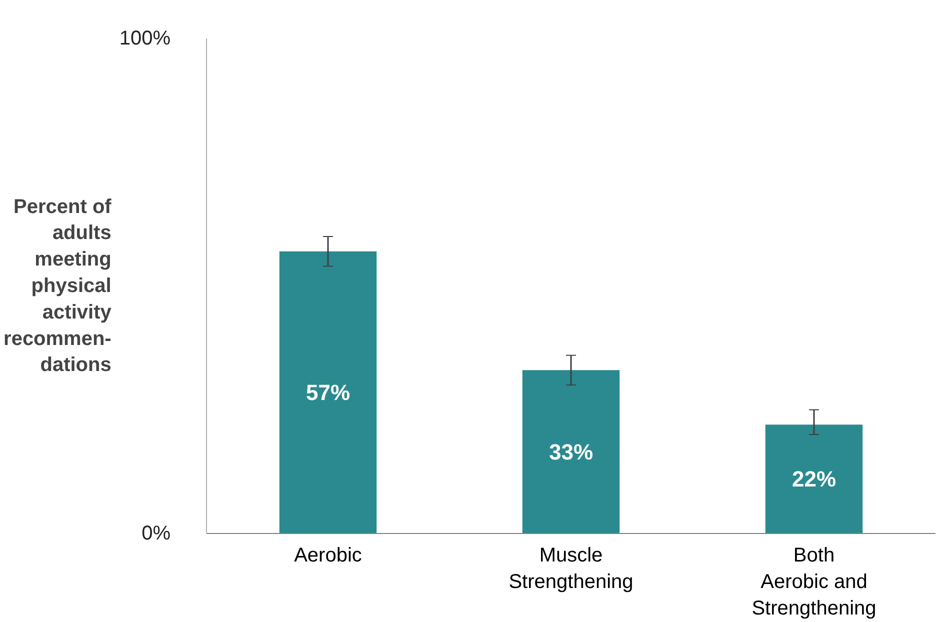  I want to click on x-tick-label: Aerobic, so click(328, 555).